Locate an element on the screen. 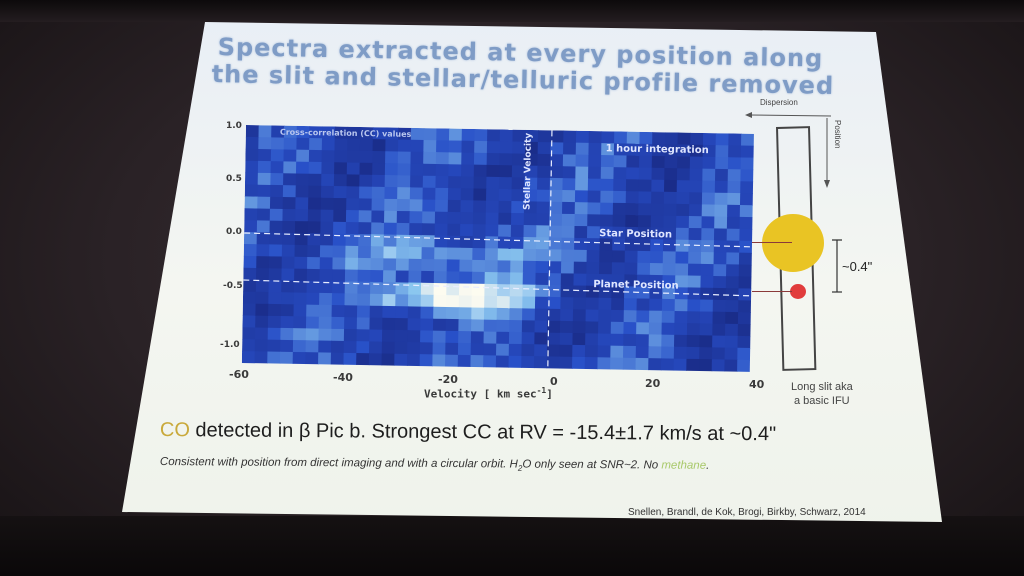 The image size is (1024, 576). stellar-velocity-label: Stellar Velocity is located at coordinates (528, 171).